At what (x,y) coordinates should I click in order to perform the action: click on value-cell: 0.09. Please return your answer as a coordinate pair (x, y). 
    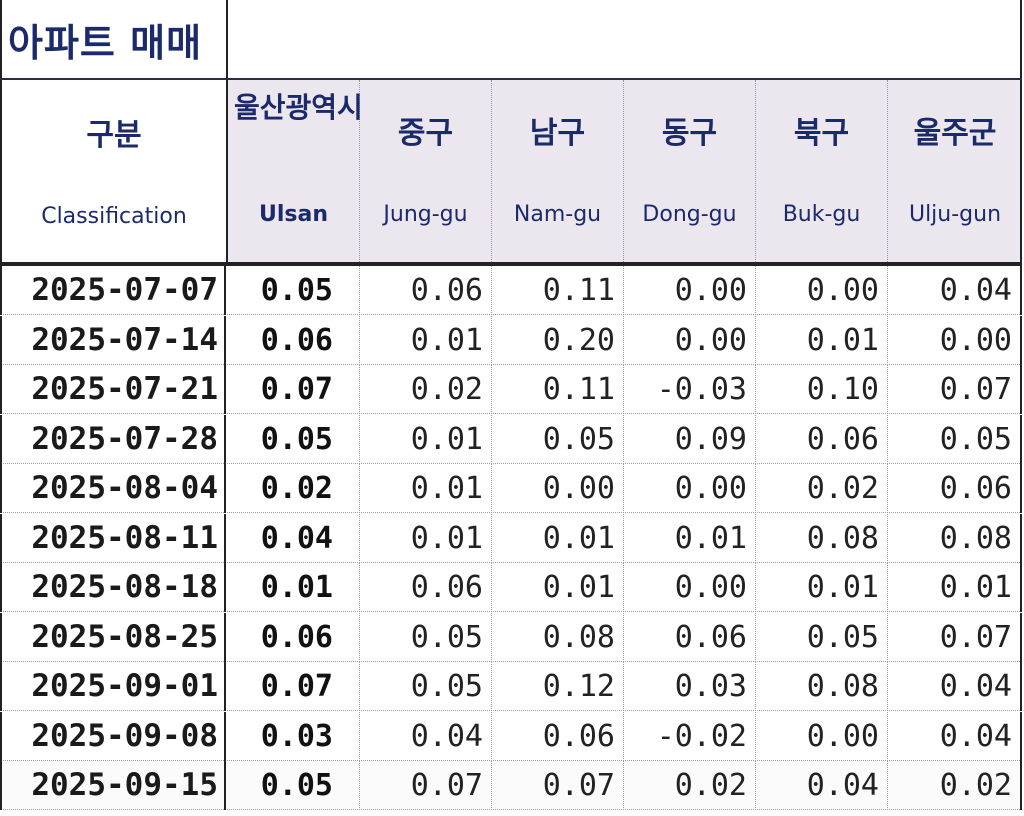
    Looking at the image, I should click on (690, 439).